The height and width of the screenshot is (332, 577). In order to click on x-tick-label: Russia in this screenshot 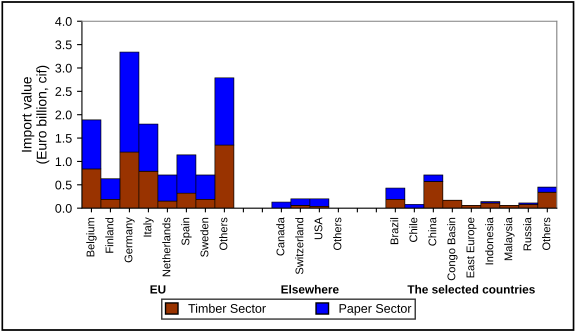, I will do `click(527, 233)`.